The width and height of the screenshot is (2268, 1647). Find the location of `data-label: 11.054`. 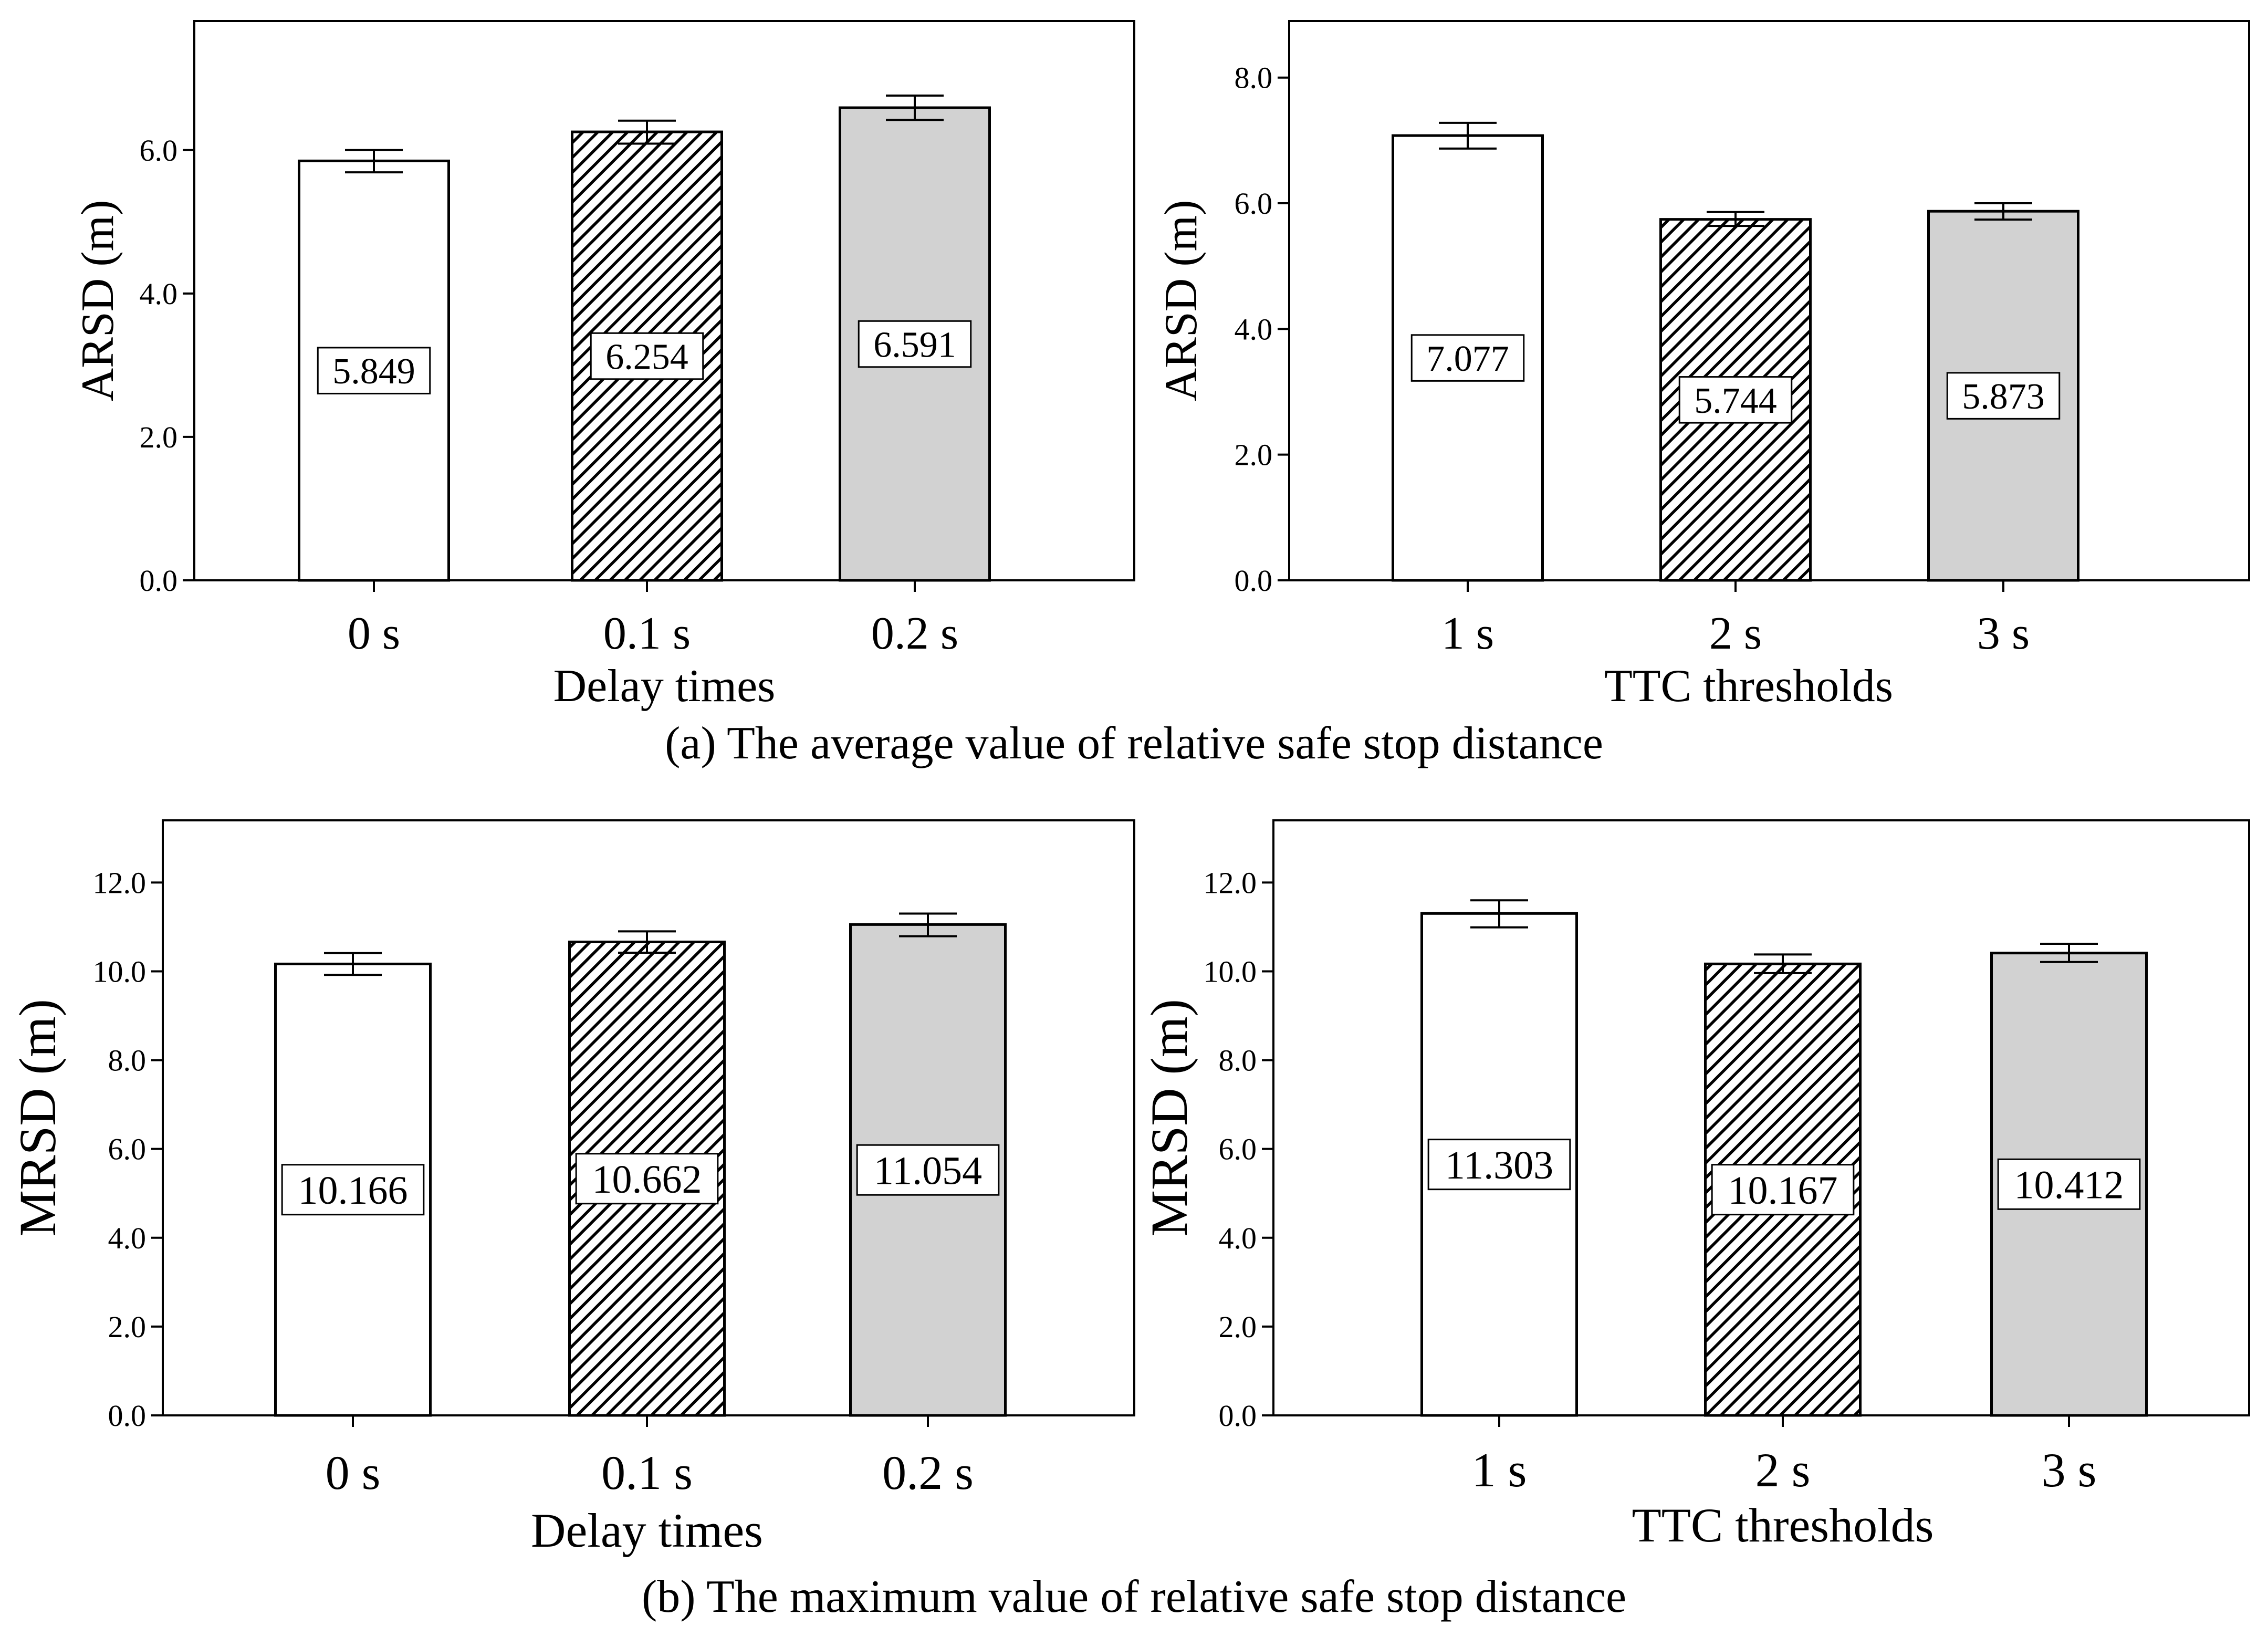

data-label: 11.054 is located at coordinates (928, 1171).